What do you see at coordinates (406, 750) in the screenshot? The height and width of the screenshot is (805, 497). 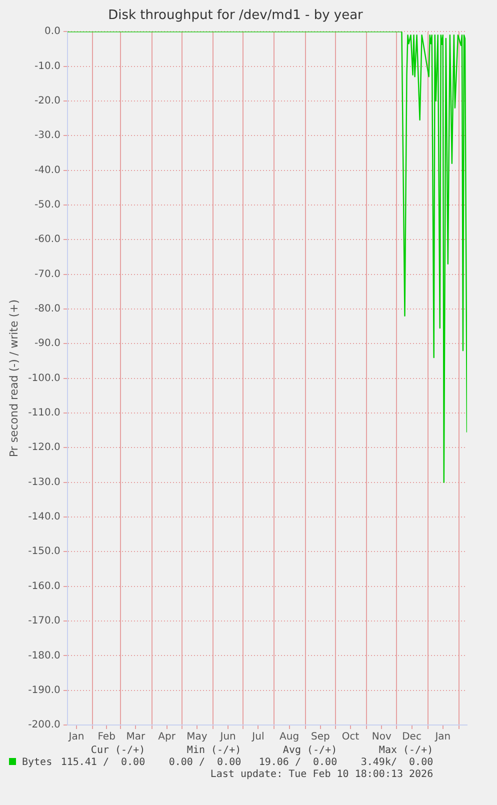 I see `text: Max (-/+)` at bounding box center [406, 750].